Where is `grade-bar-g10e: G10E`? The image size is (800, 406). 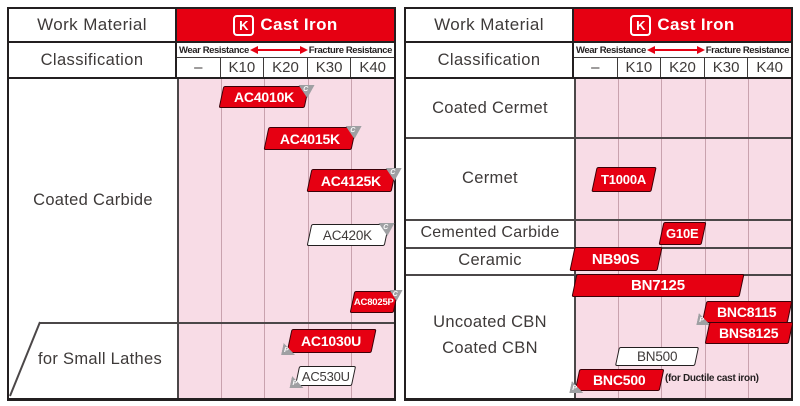
grade-bar-g10e: G10E is located at coordinates (682, 233).